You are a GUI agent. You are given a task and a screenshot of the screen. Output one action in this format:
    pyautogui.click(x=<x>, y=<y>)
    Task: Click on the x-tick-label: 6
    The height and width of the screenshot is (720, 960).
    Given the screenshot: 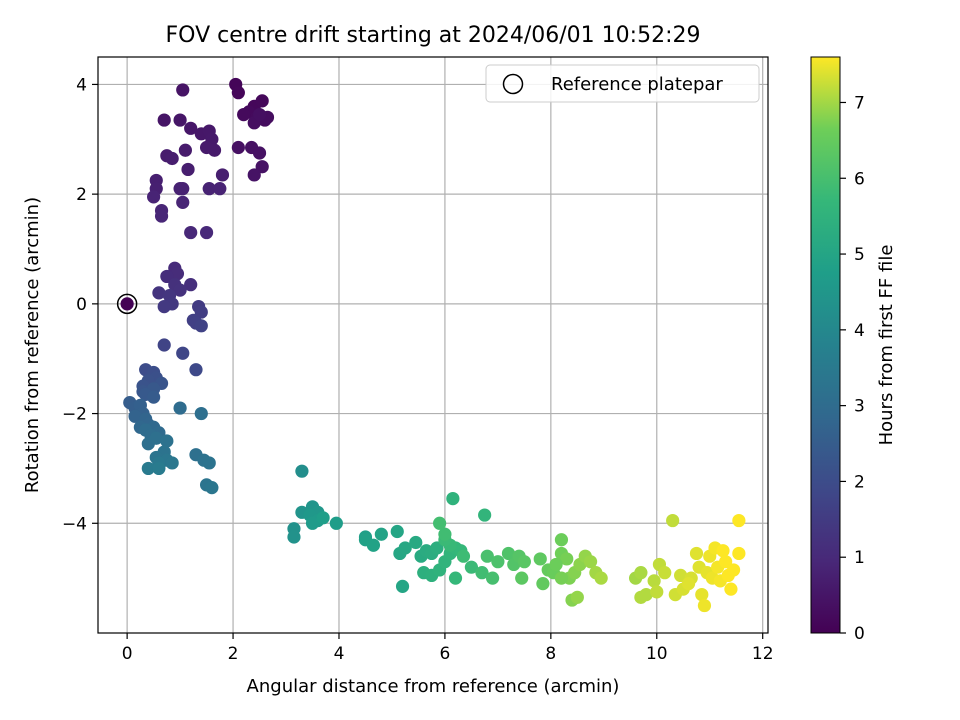 What is the action you would take?
    pyautogui.click(x=445, y=654)
    